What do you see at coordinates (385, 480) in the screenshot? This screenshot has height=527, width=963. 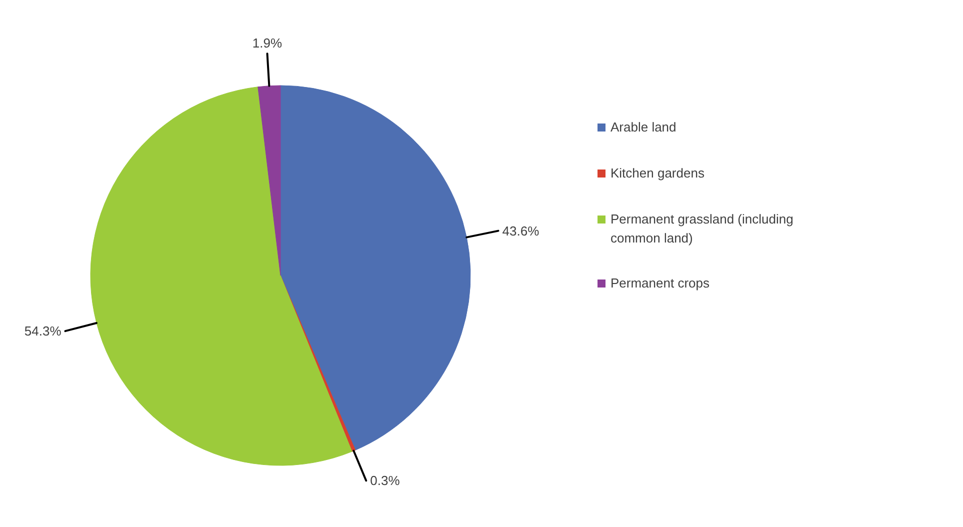 I see `data-label: 0.3%` at bounding box center [385, 480].